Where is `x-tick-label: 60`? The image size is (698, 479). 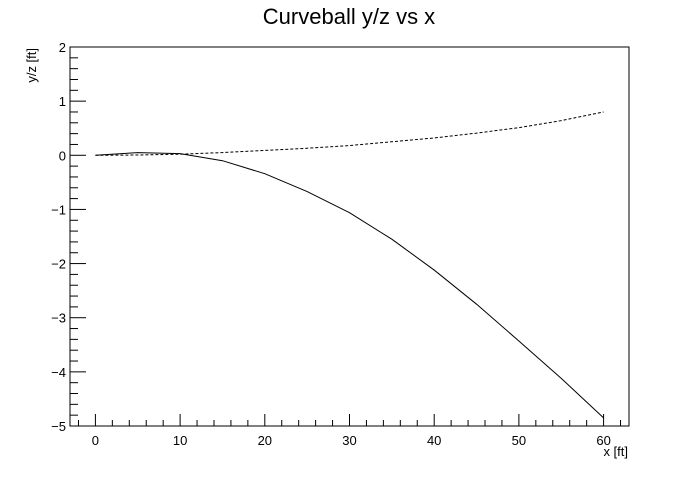
x-tick-label: 60 is located at coordinates (603, 440).